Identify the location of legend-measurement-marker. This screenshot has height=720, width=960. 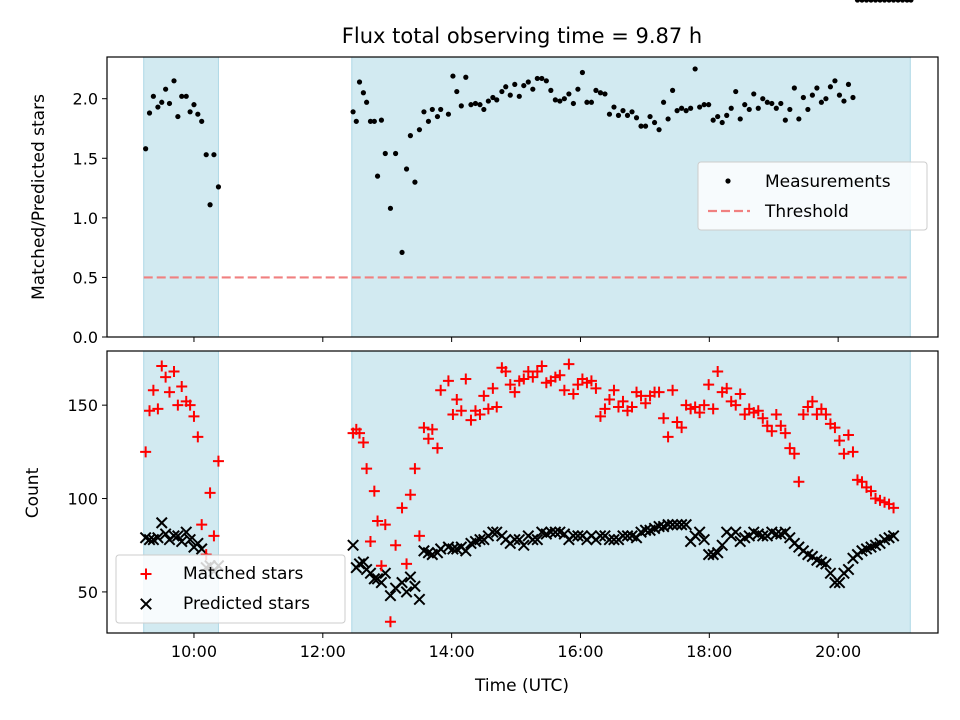
(728, 181).